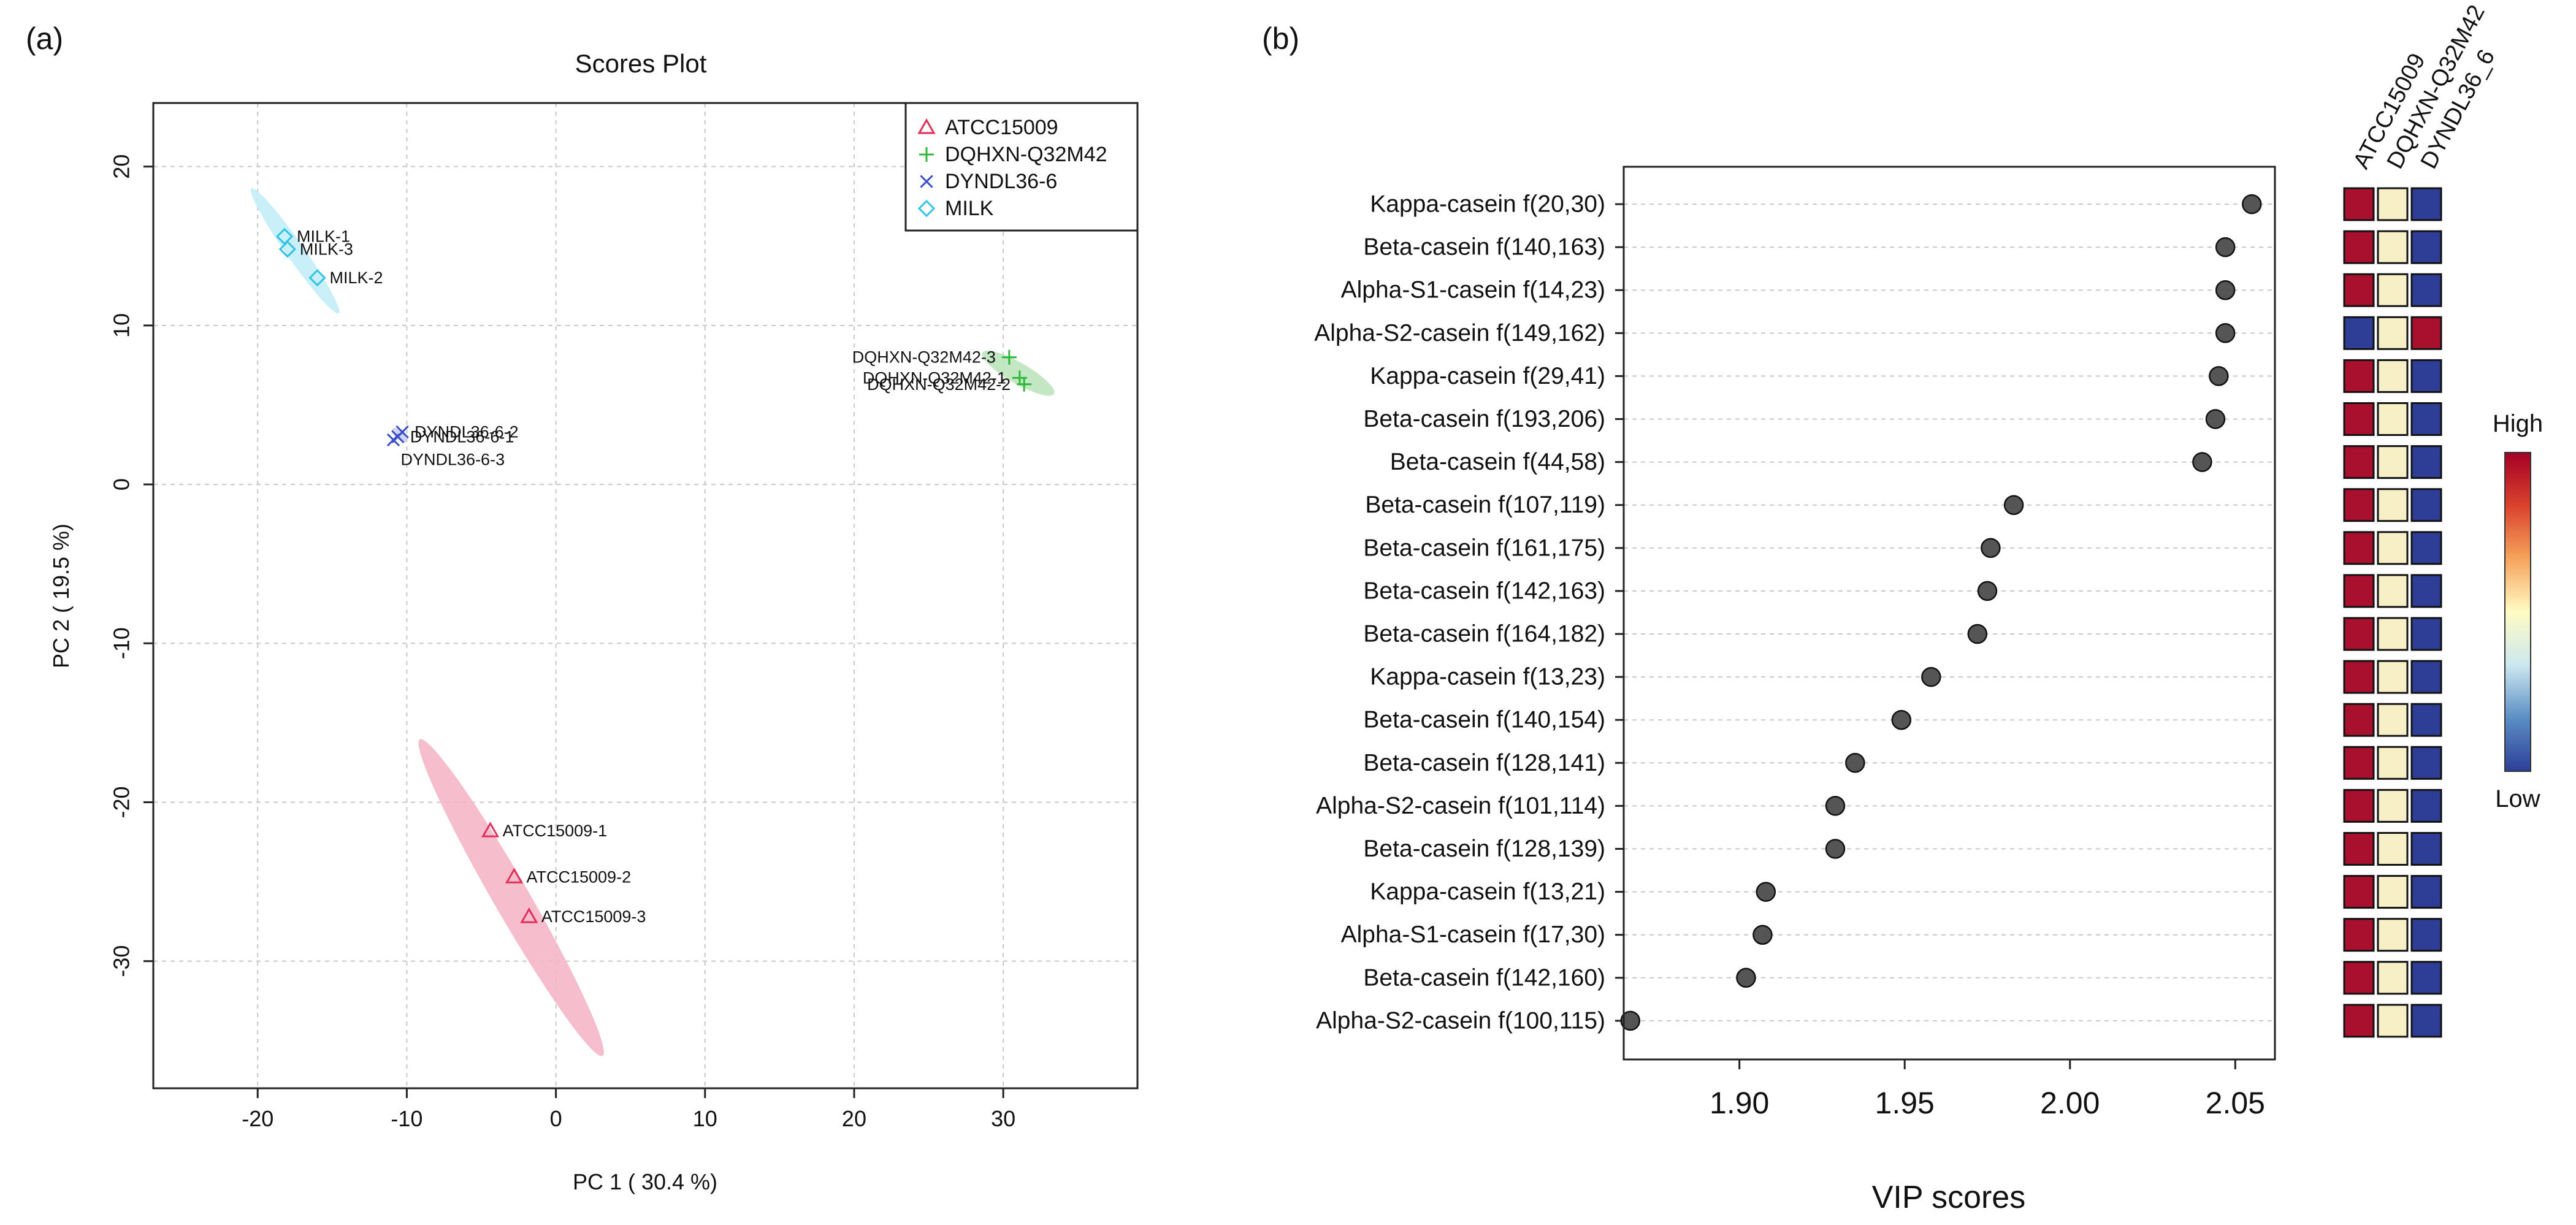  Describe the element at coordinates (1484, 763) in the screenshot. I see `feature-label: Beta-casein f(128,141)` at that location.